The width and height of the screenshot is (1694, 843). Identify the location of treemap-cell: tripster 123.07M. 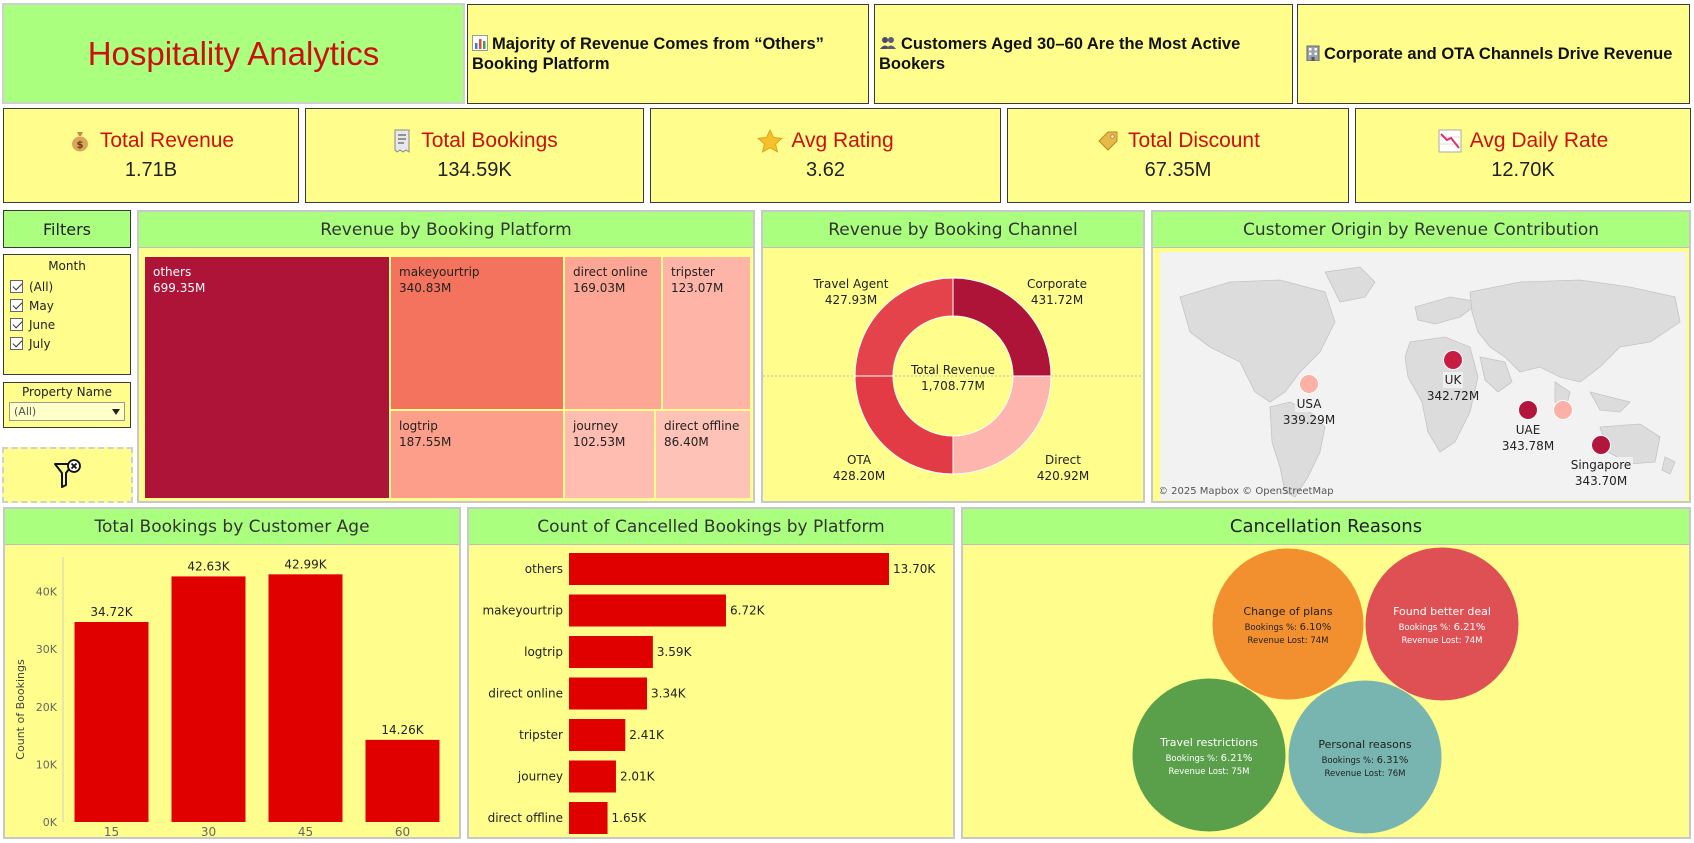
(706, 333).